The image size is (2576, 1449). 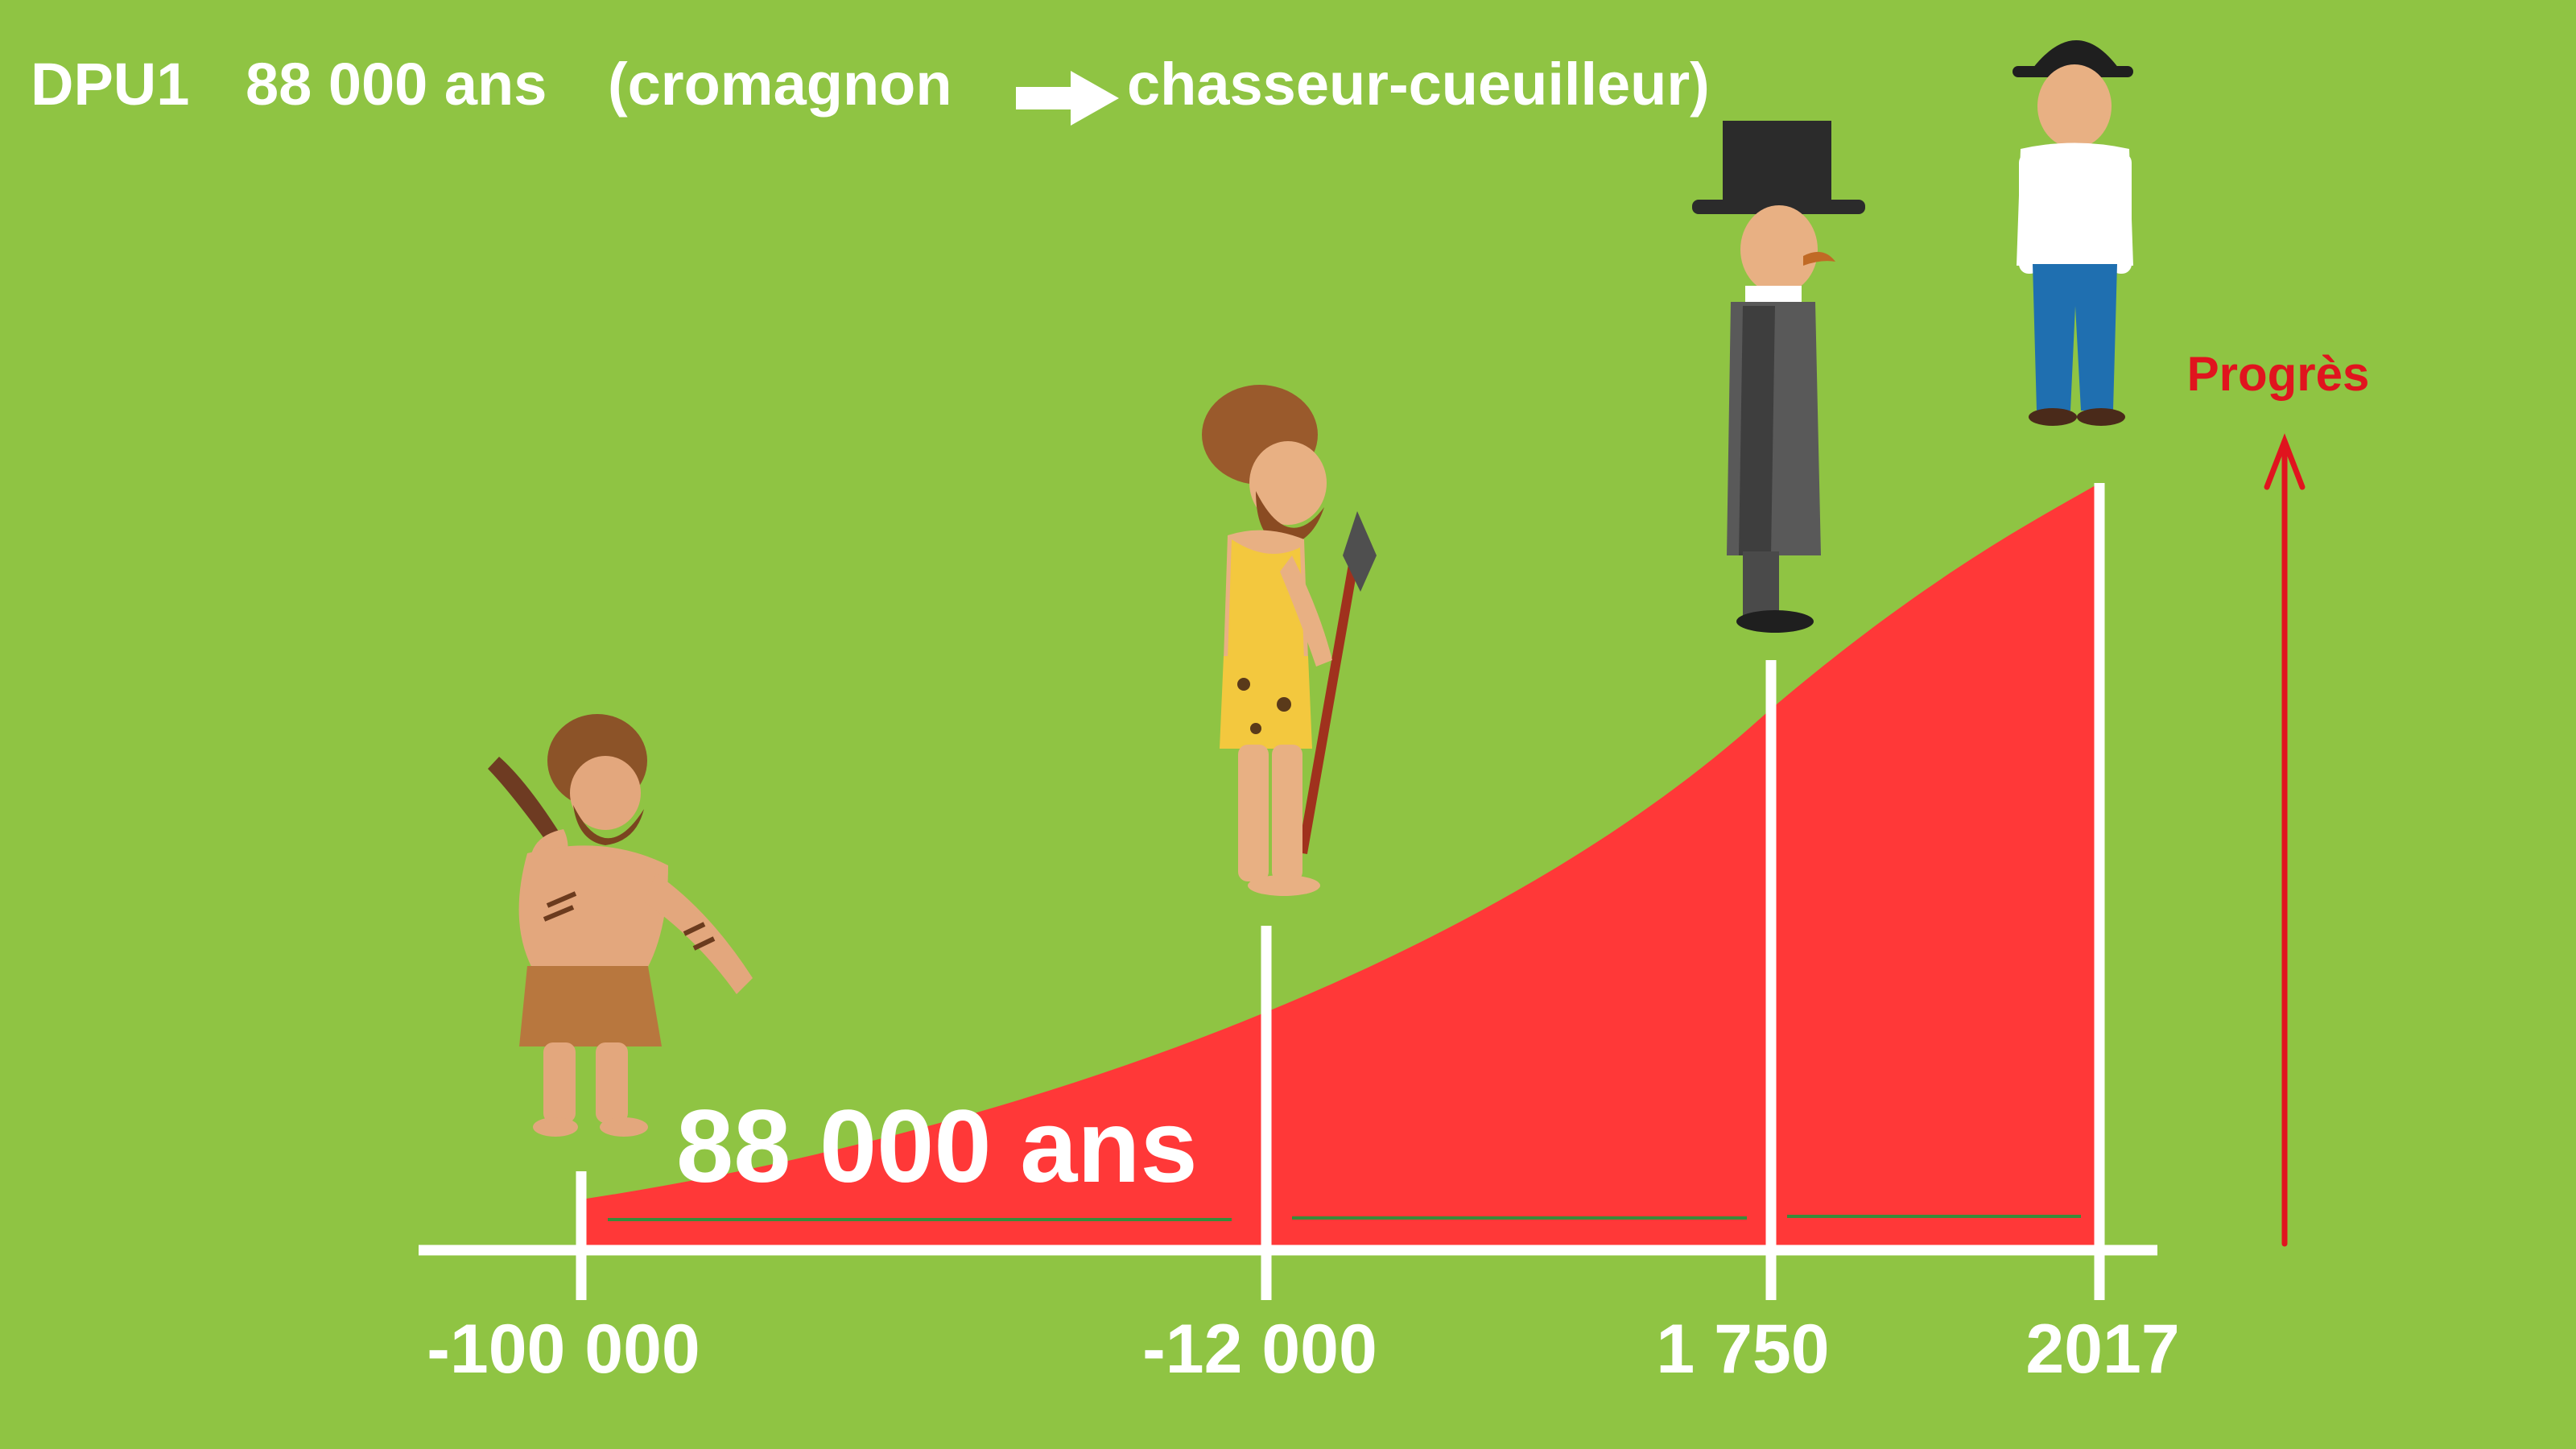 What do you see at coordinates (396, 84) in the screenshot?
I see `header-duration: 88 000 ans` at bounding box center [396, 84].